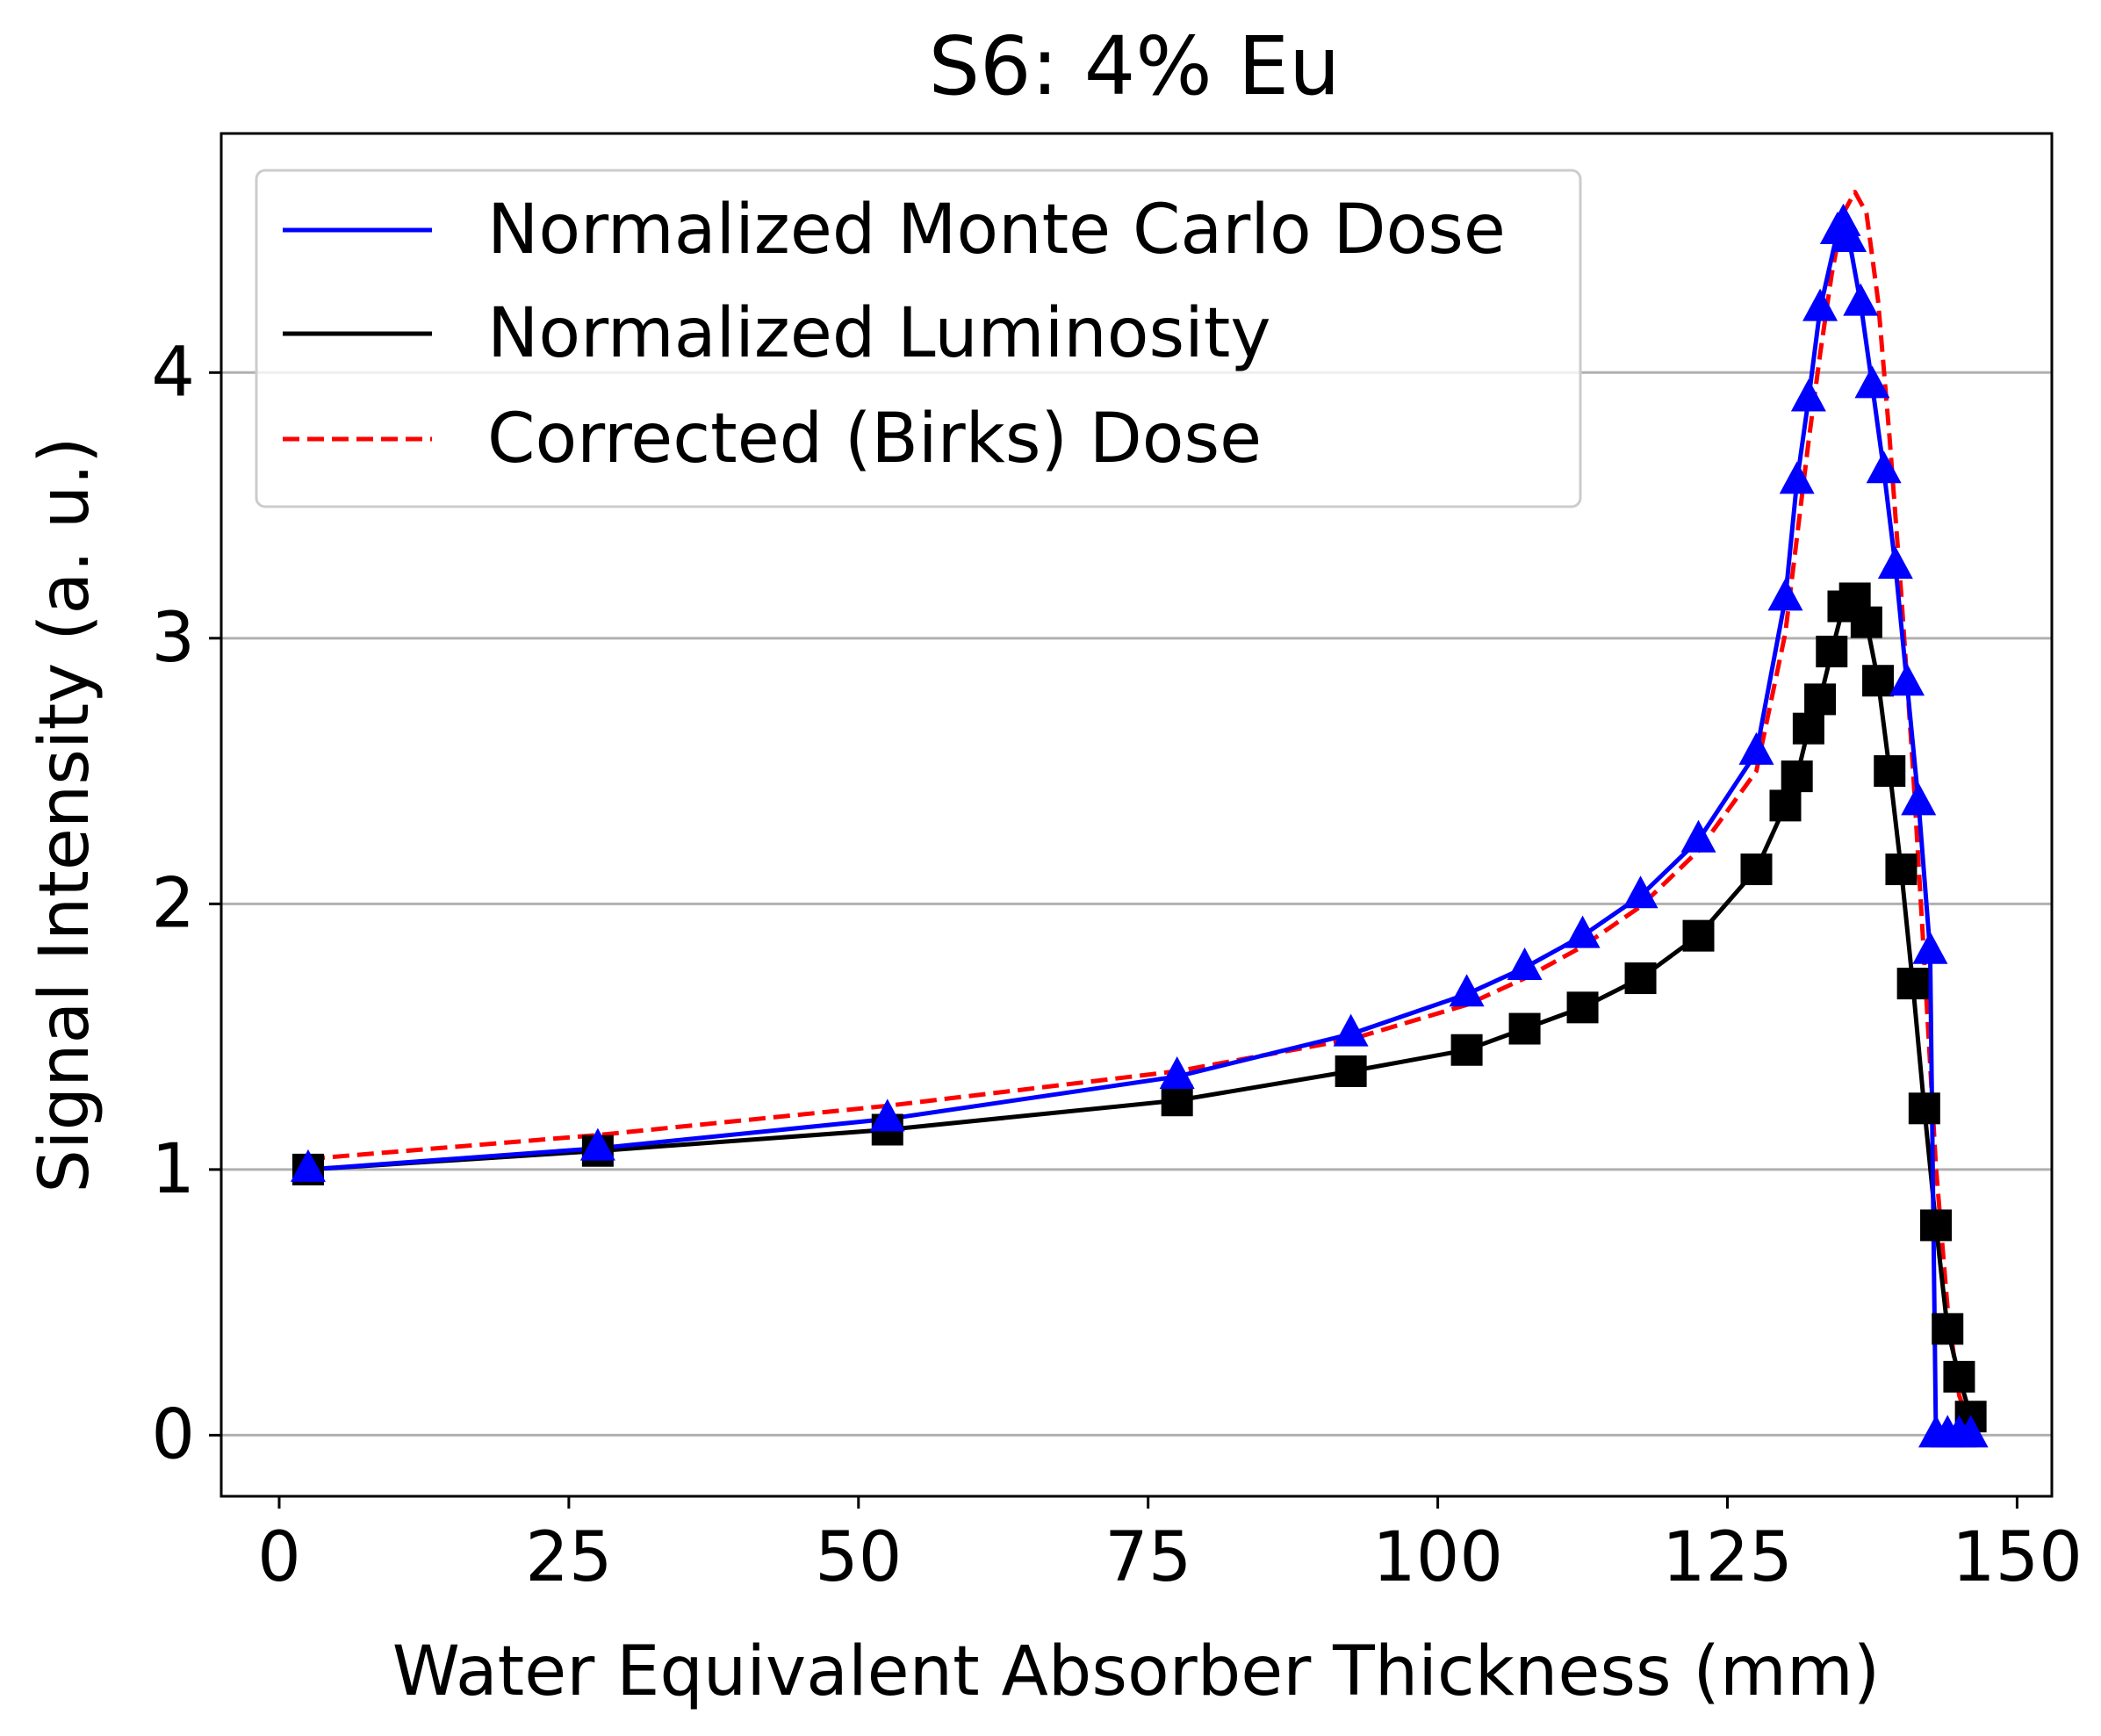 This screenshot has height=1736, width=2101. Describe the element at coordinates (173, 372) in the screenshot. I see `y-tick-label: 4` at that location.